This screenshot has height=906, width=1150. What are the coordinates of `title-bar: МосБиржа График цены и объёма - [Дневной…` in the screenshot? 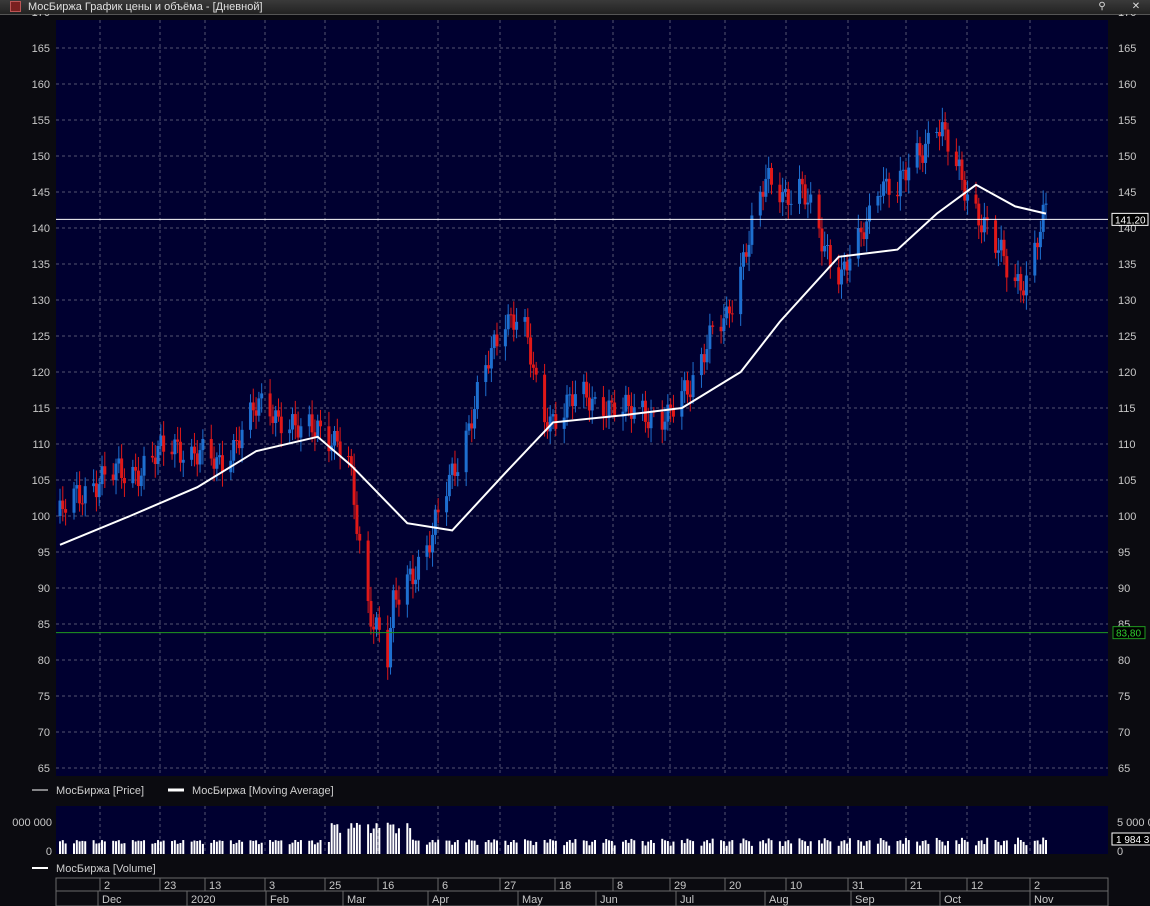 It's located at (575, 7).